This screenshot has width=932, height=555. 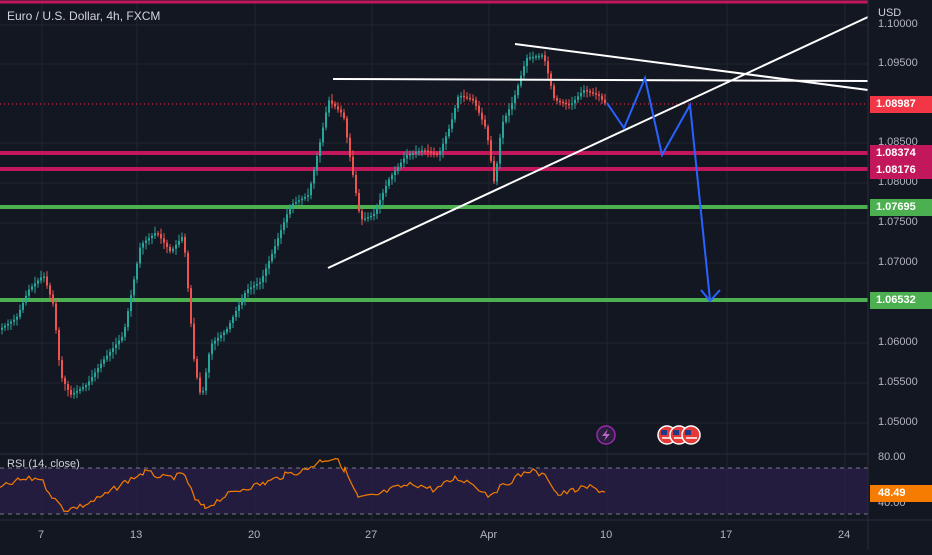 I want to click on time-label: 27, so click(x=371, y=535).